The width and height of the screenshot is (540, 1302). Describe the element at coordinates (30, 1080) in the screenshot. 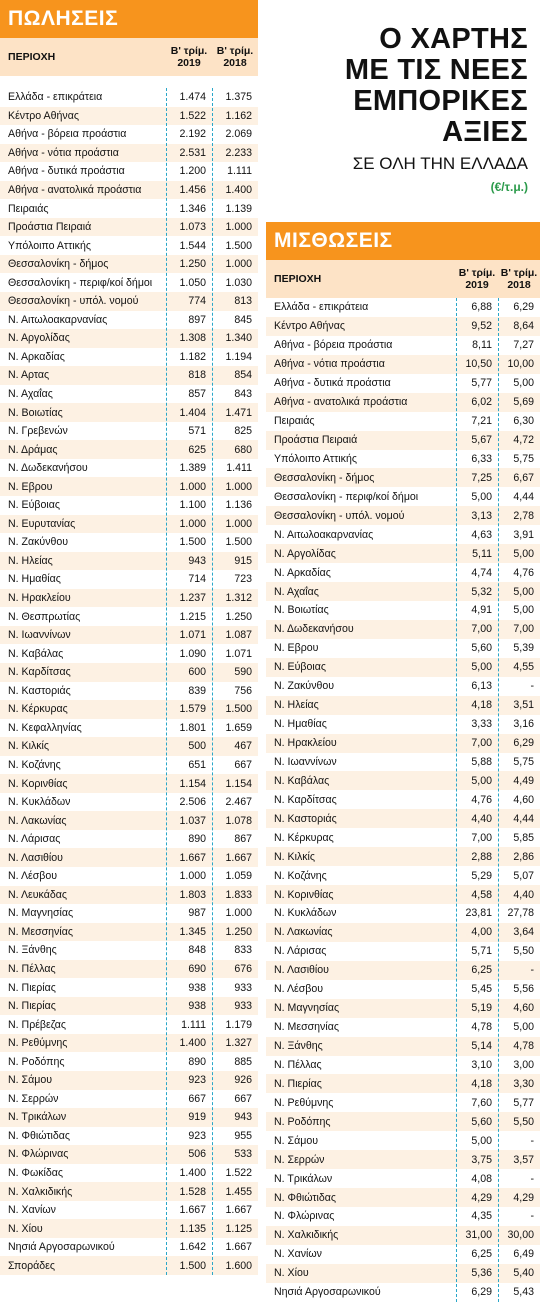

I see `region-cell: Ν. Σάμου` at that location.